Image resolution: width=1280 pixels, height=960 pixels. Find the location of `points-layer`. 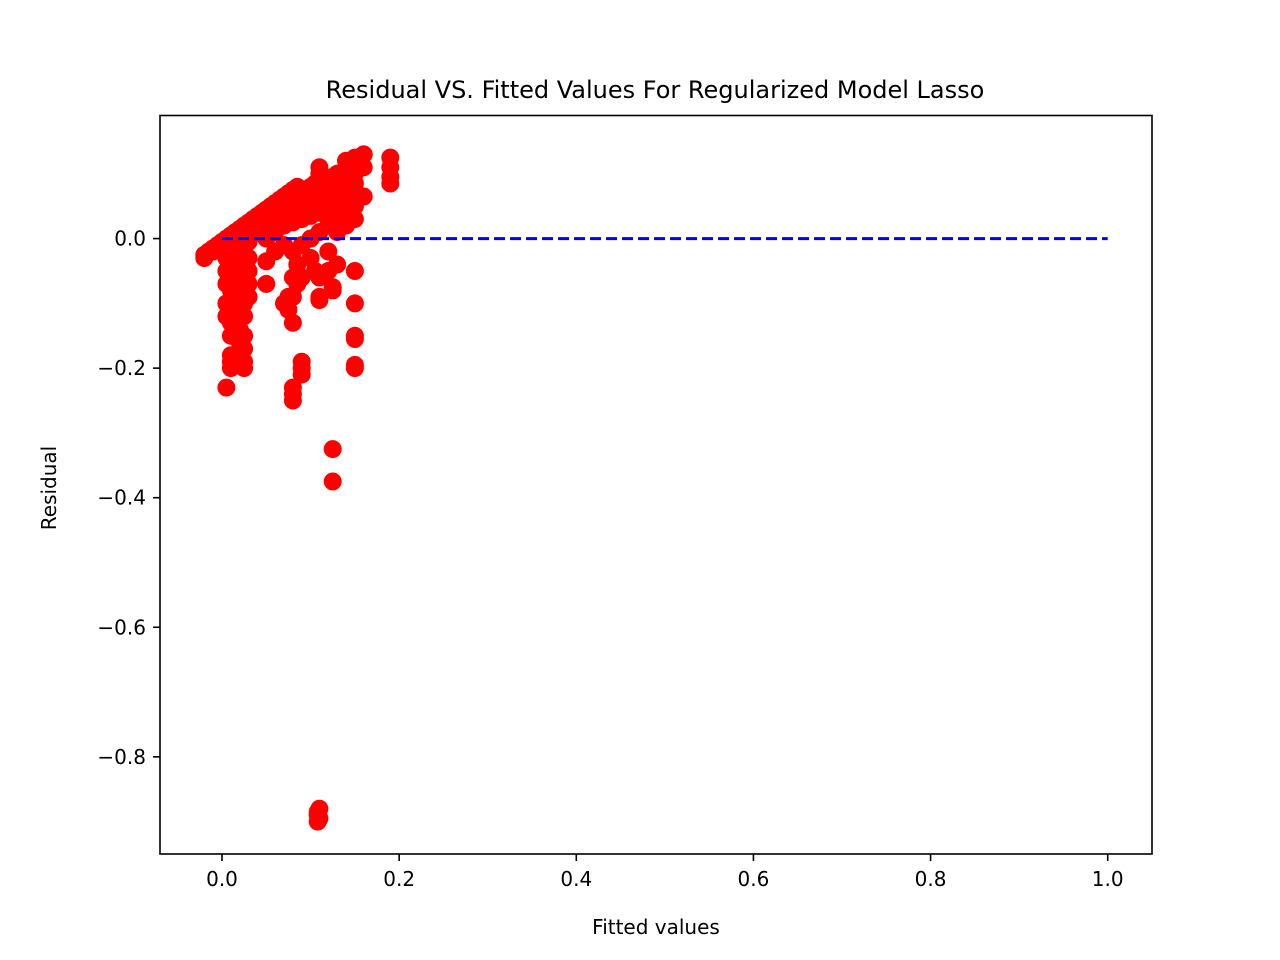

points-layer is located at coordinates (297, 488).